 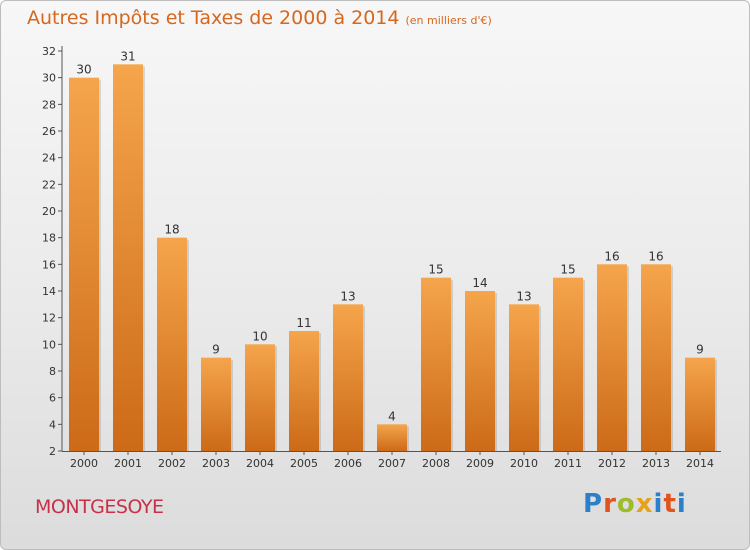 What do you see at coordinates (84, 463) in the screenshot?
I see `x-tick-label: 2000` at bounding box center [84, 463].